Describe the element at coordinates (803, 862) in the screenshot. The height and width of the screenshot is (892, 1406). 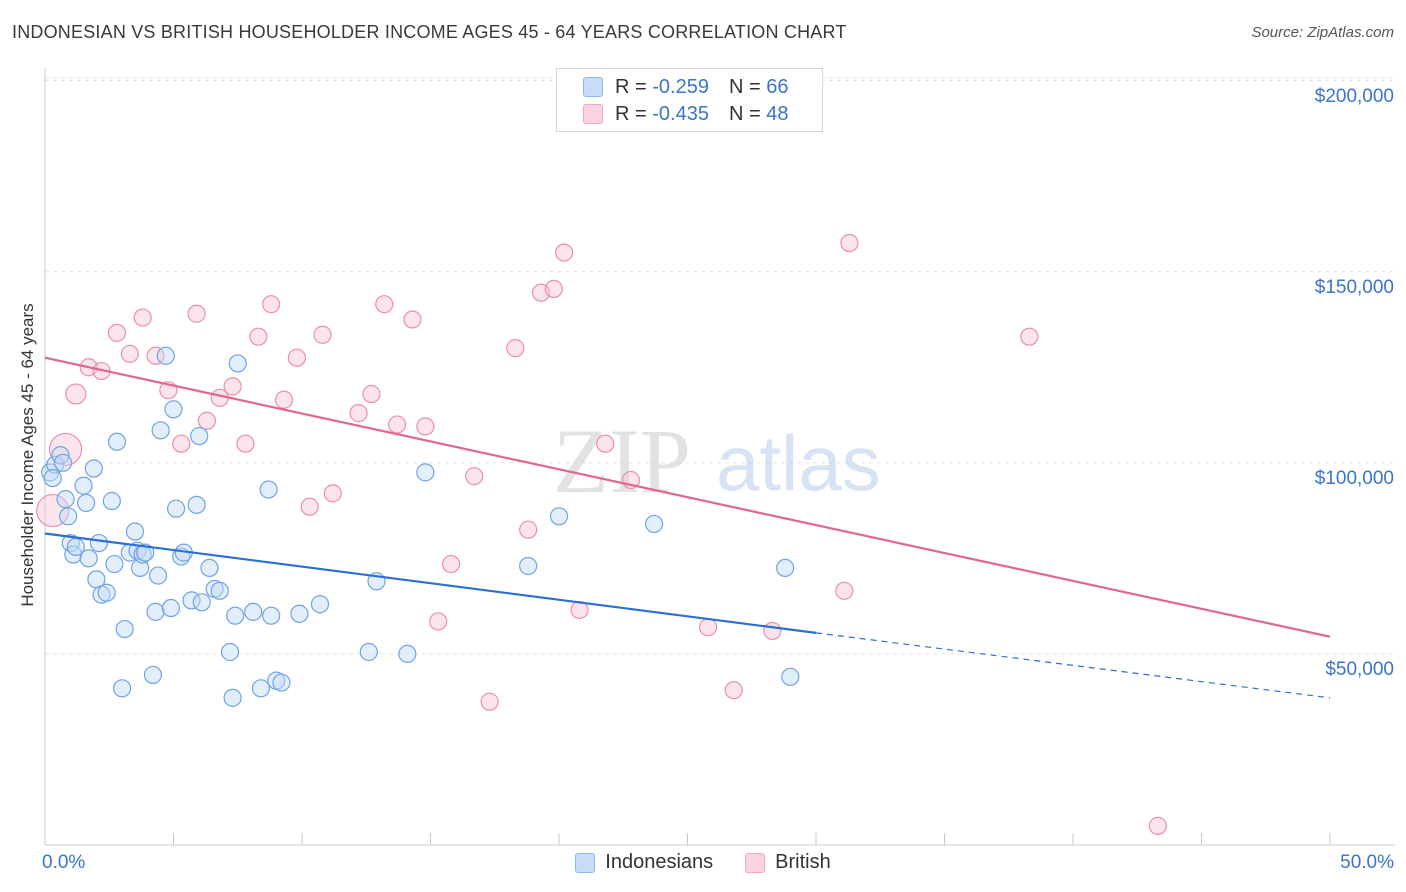
I see `legend-label-british: British` at that location.